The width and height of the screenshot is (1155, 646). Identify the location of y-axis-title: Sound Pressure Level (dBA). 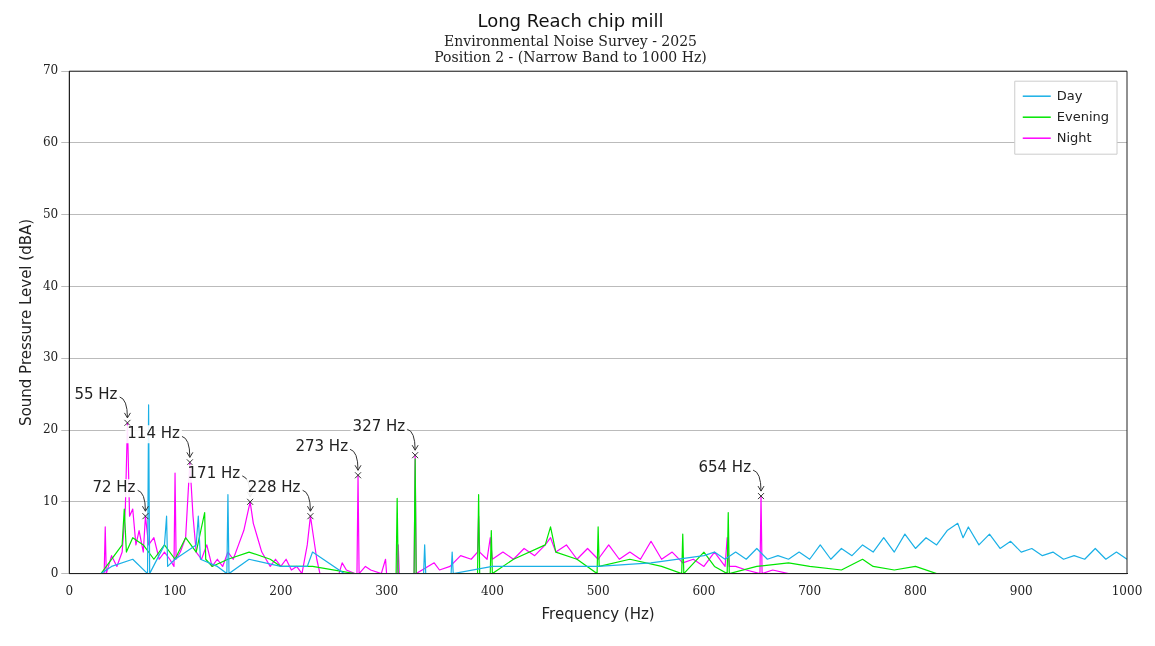
(25, 322).